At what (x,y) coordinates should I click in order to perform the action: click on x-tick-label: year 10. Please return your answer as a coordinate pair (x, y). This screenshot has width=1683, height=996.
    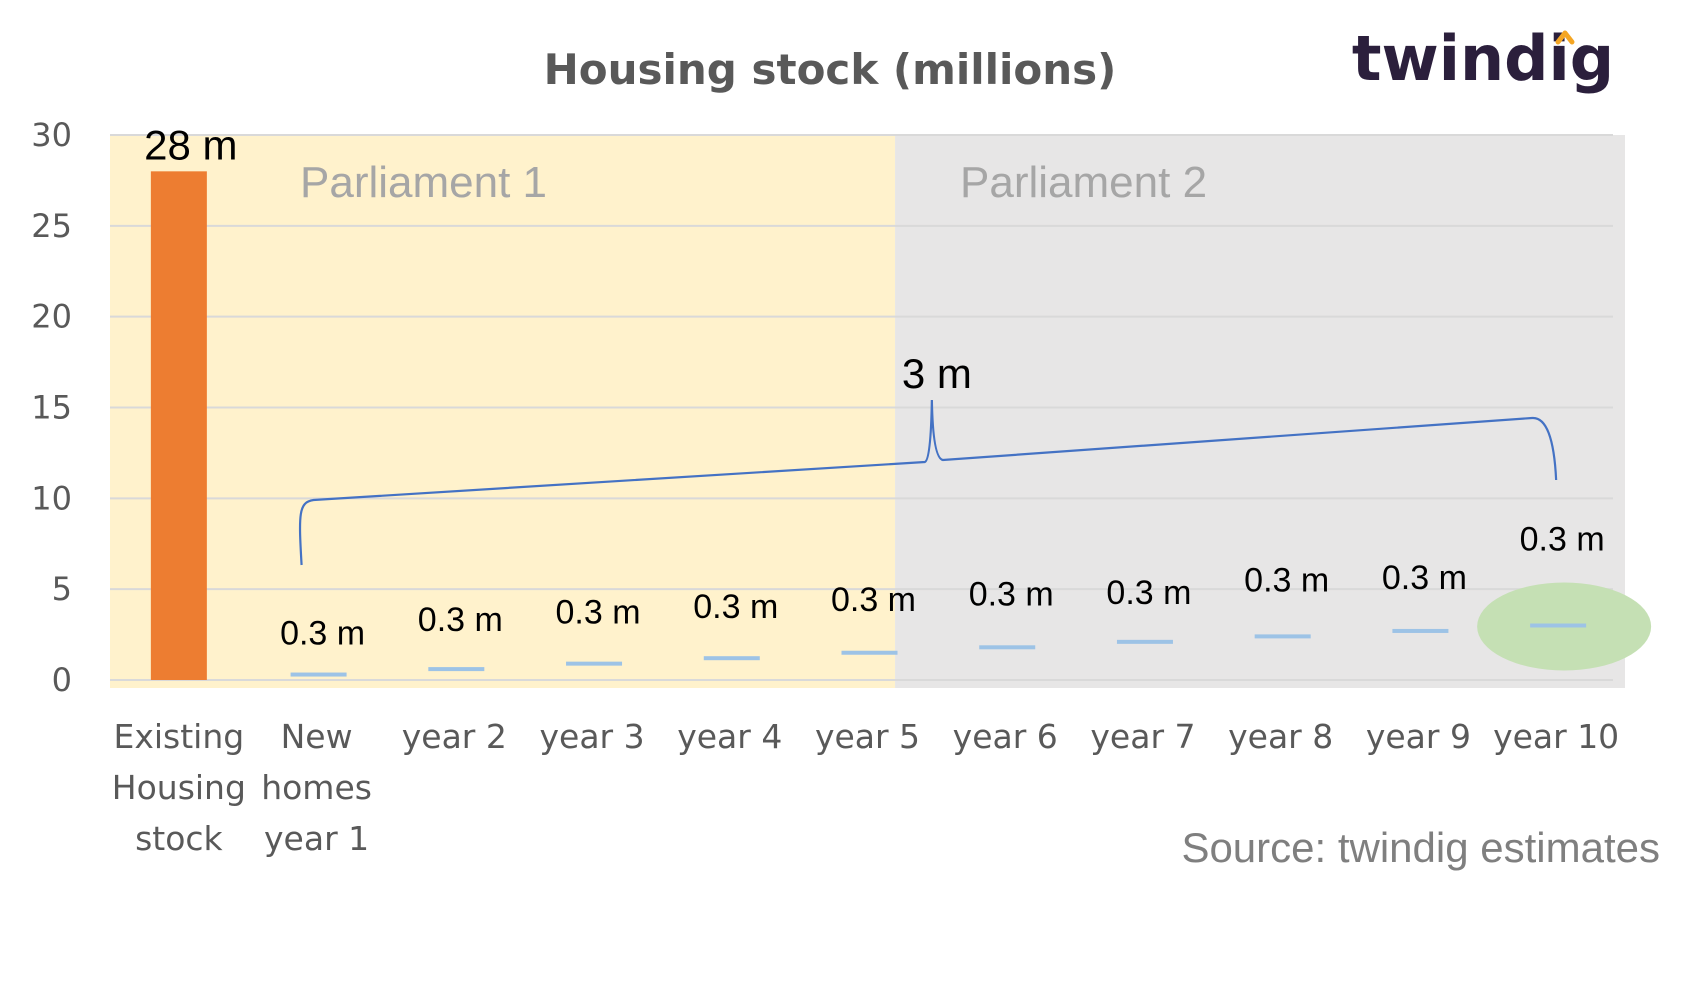
    Looking at the image, I should click on (1556, 736).